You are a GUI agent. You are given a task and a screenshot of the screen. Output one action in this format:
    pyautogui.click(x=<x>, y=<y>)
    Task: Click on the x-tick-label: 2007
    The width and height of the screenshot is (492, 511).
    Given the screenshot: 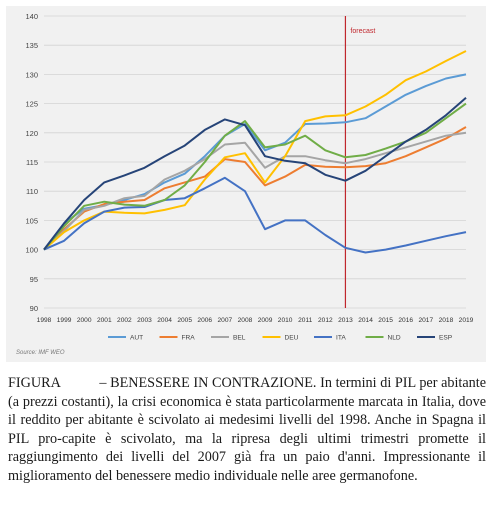 What is the action you would take?
    pyautogui.click(x=225, y=320)
    